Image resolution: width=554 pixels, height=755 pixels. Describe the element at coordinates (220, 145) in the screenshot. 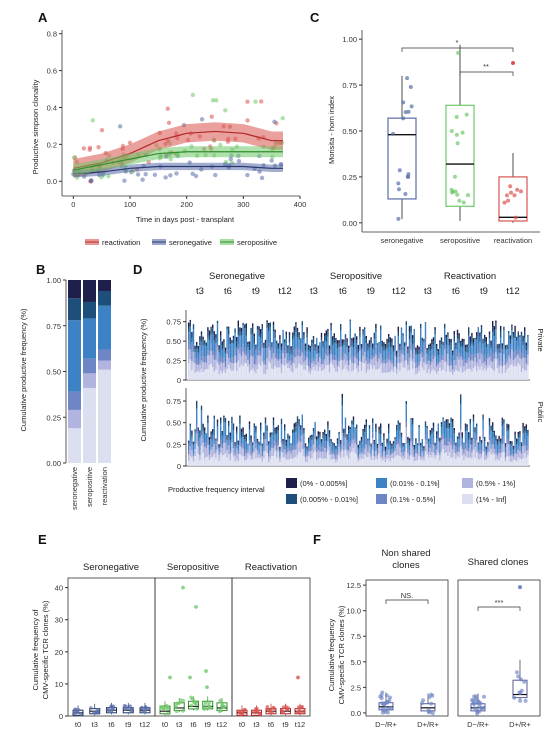

I see `a-point-seropositive` at that location.